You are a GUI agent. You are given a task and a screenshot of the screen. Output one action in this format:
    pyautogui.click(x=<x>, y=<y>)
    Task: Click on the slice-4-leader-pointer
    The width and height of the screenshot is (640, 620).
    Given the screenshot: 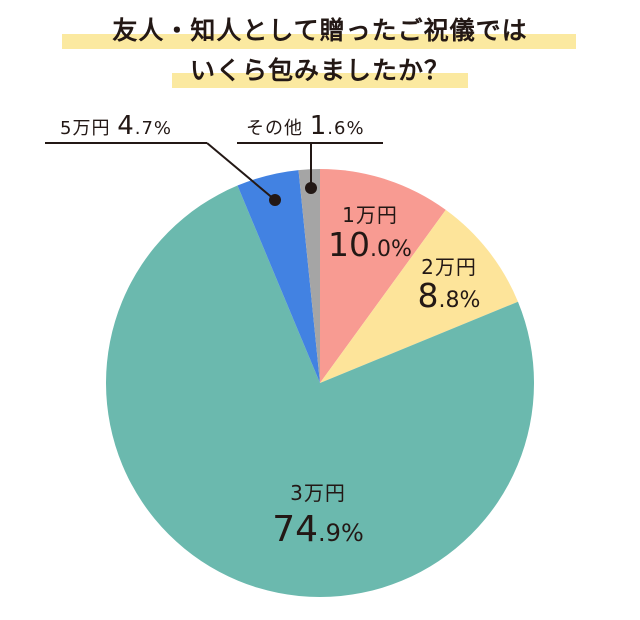 What is the action you would take?
    pyautogui.click(x=241, y=171)
    